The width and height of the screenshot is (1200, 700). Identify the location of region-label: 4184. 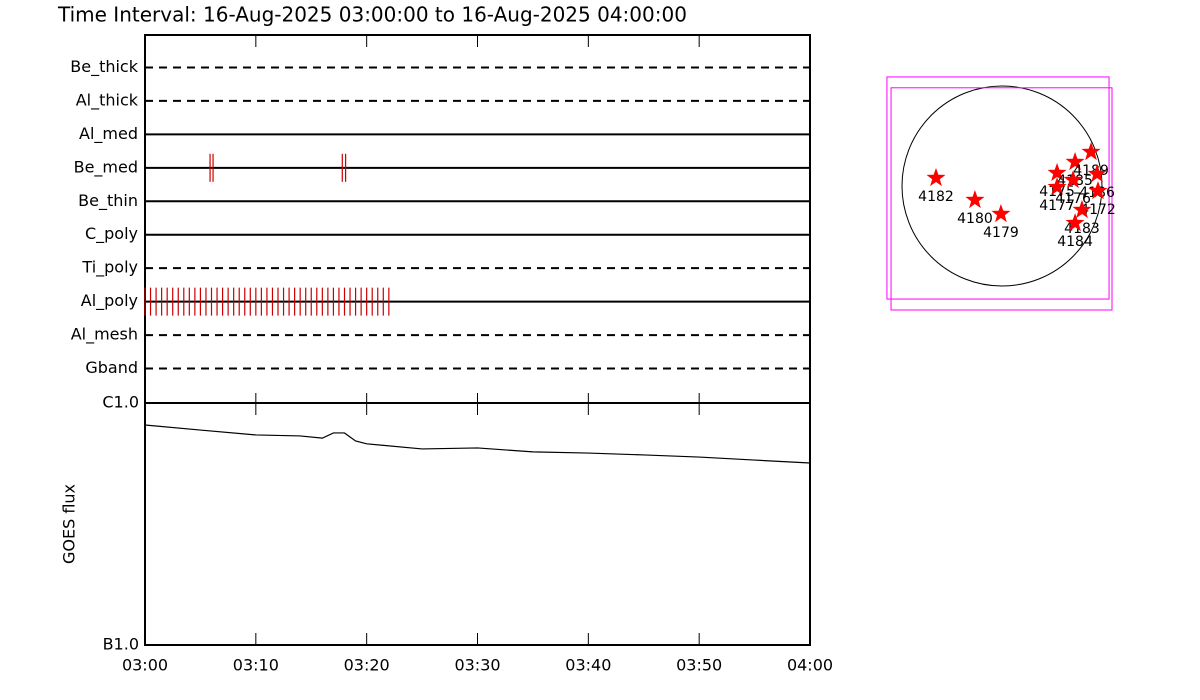
(1075, 242).